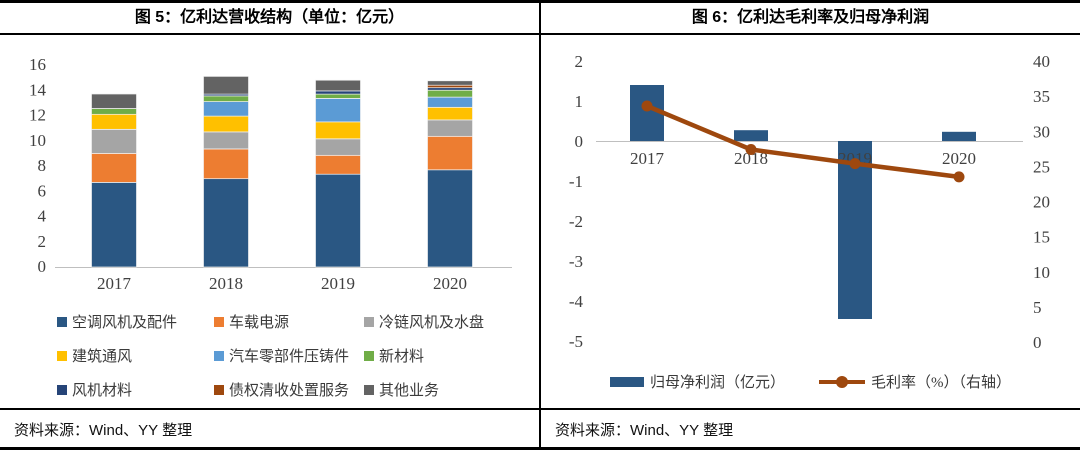 The width and height of the screenshot is (1080, 450). Describe the element at coordinates (443, 389) in the screenshot. I see `legend-item: 其他业务` at that location.